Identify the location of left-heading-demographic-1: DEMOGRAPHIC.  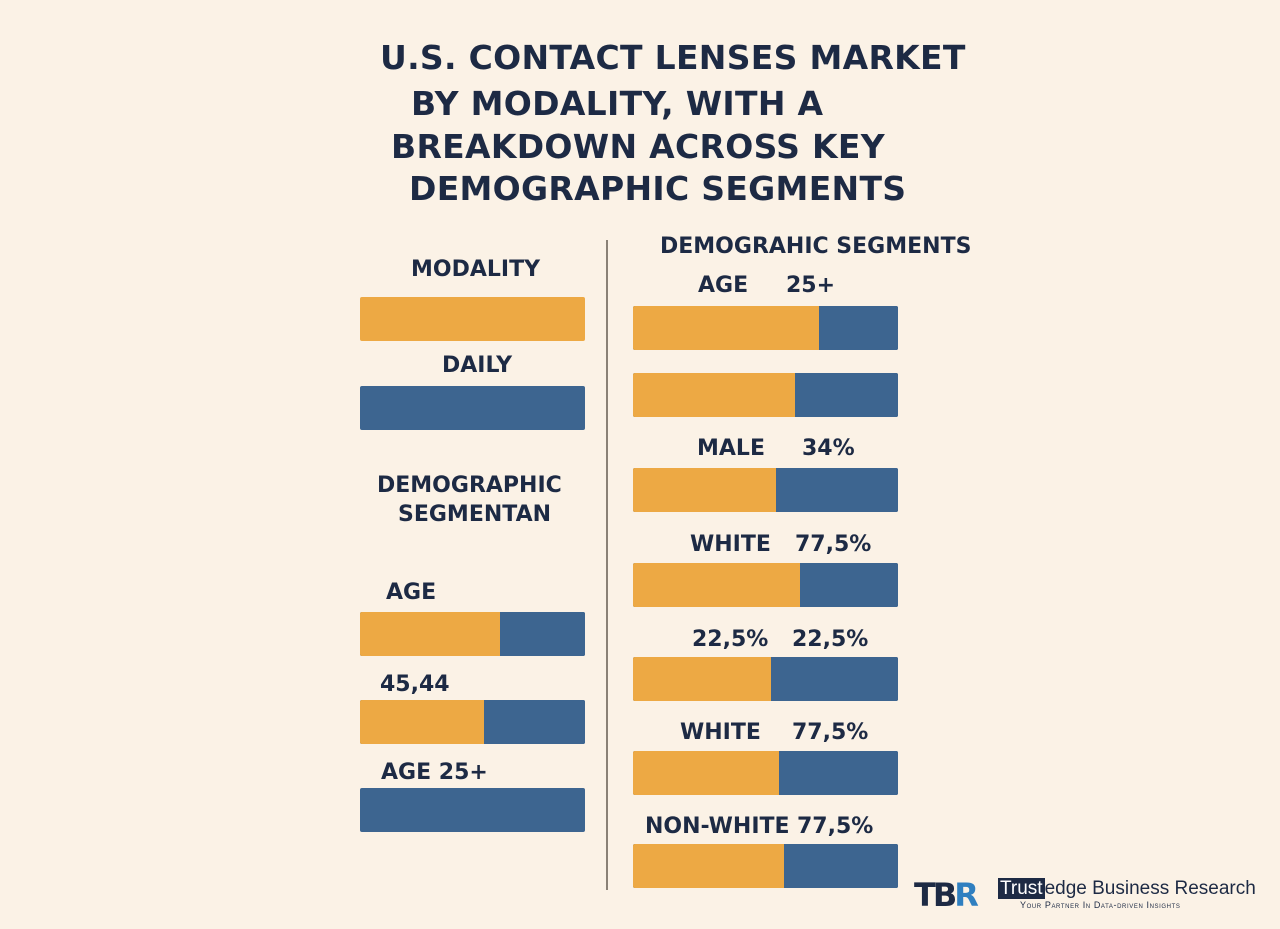
(469, 485).